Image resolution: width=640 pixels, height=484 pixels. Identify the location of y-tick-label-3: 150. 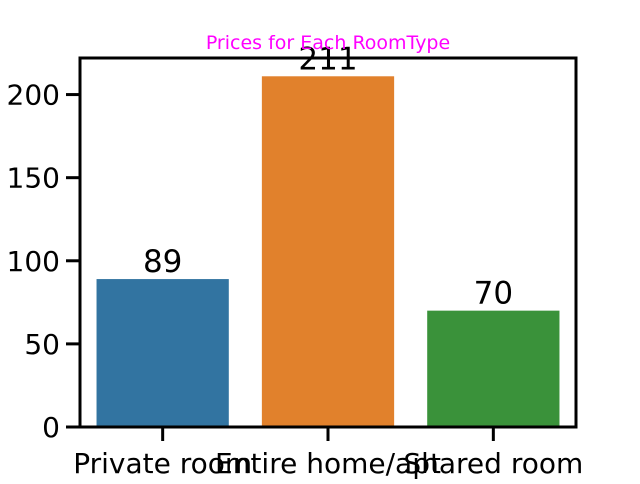
(33, 178).